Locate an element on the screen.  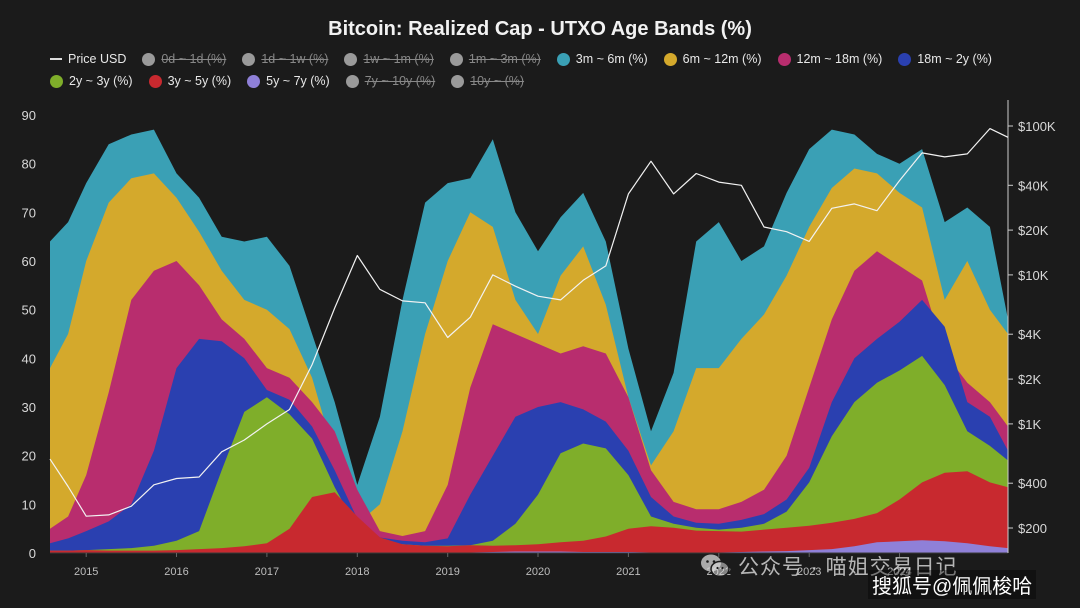
y-tick-label: 20 is located at coordinates (29, 456).